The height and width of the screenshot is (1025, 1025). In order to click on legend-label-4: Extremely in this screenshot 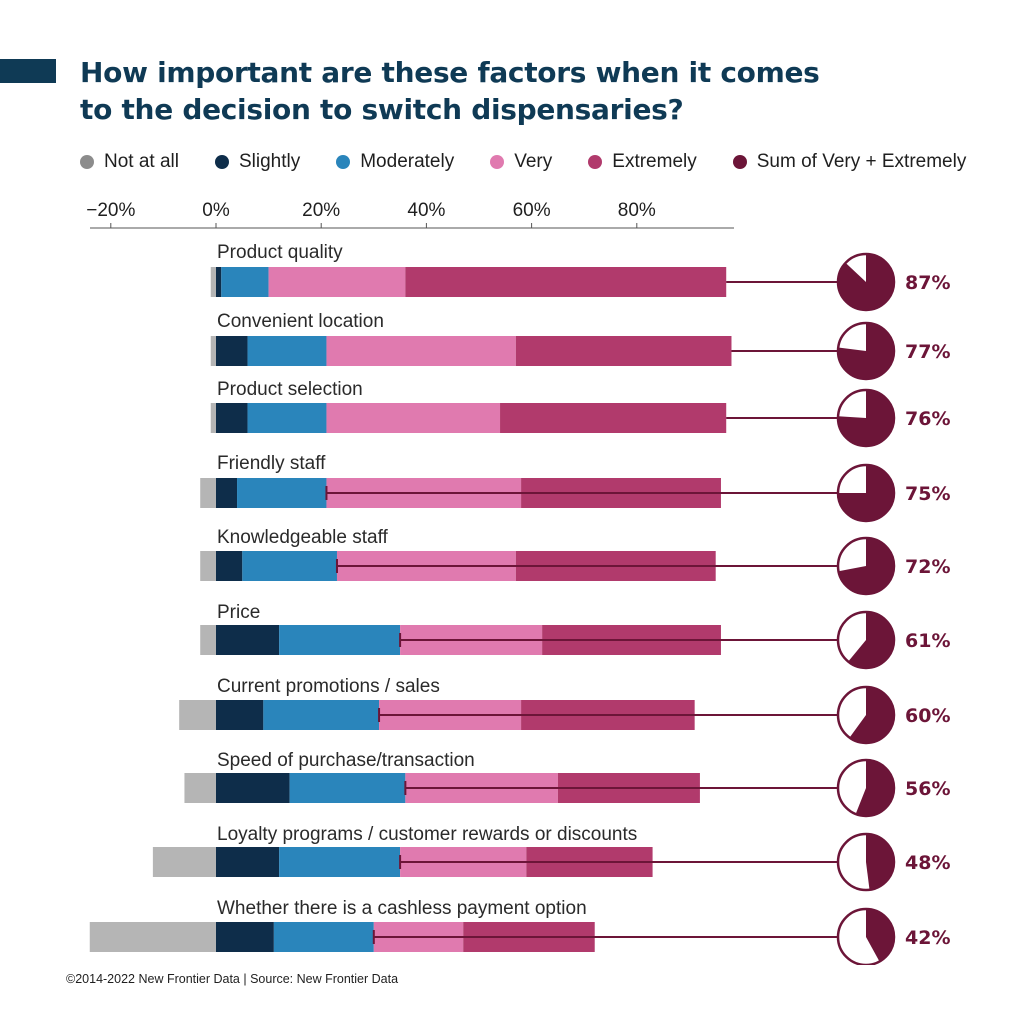, I will do `click(654, 161)`.